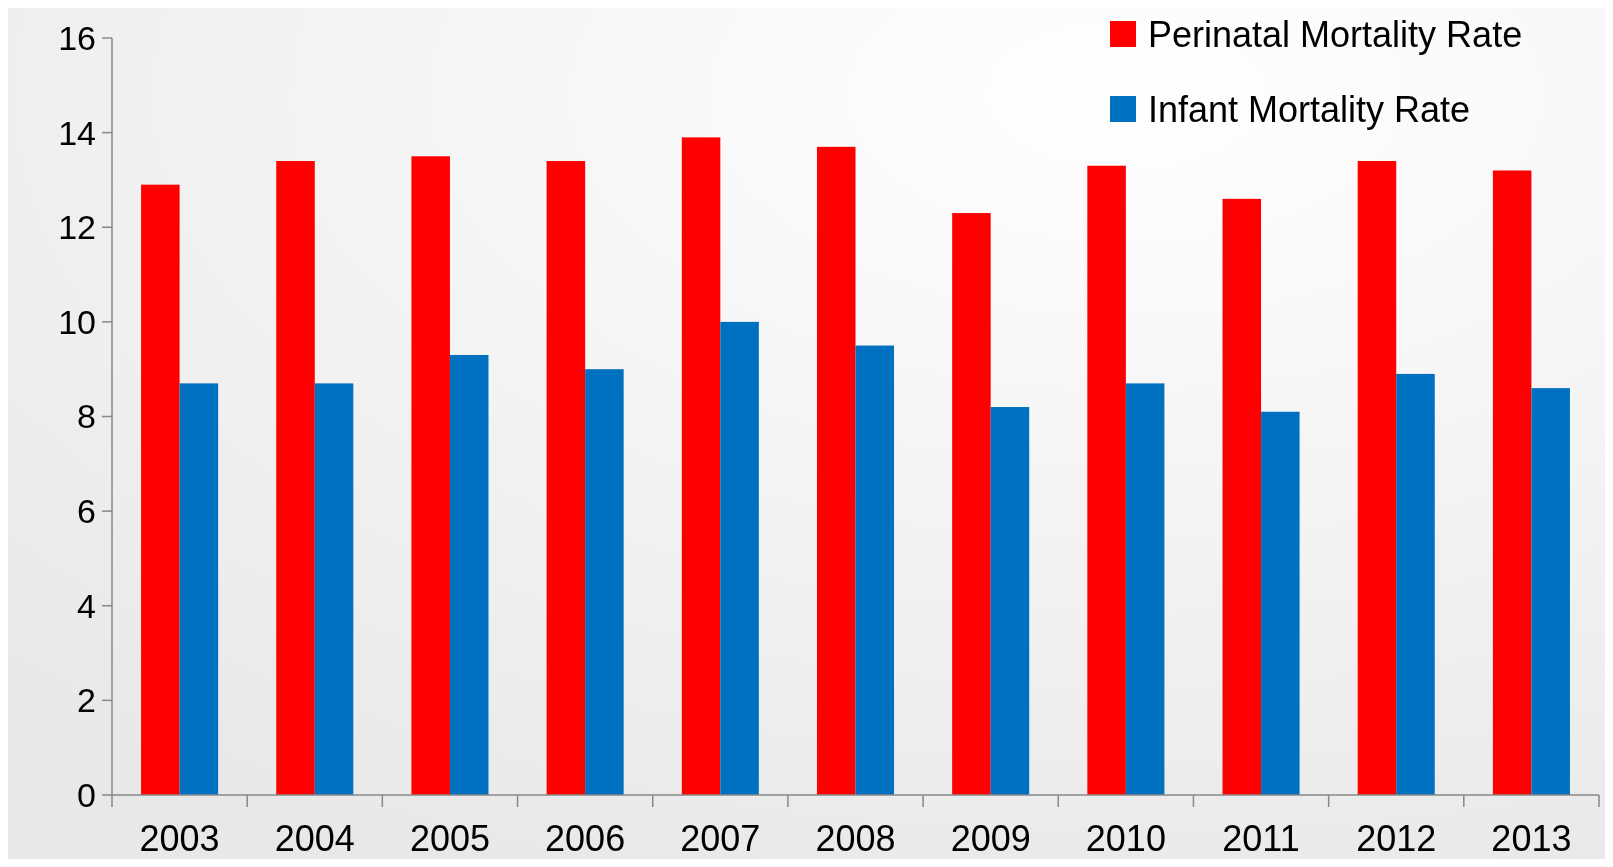 The width and height of the screenshot is (1613, 867). What do you see at coordinates (1396, 838) in the screenshot?
I see `x-tick-label: 2012` at bounding box center [1396, 838].